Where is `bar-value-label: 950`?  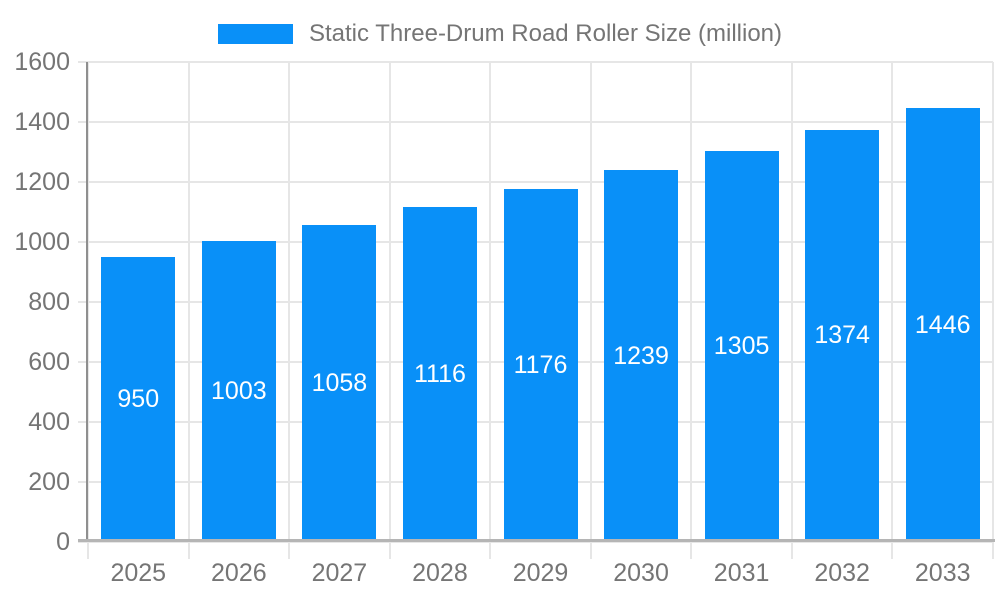
bar-value-label: 950 is located at coordinates (138, 399).